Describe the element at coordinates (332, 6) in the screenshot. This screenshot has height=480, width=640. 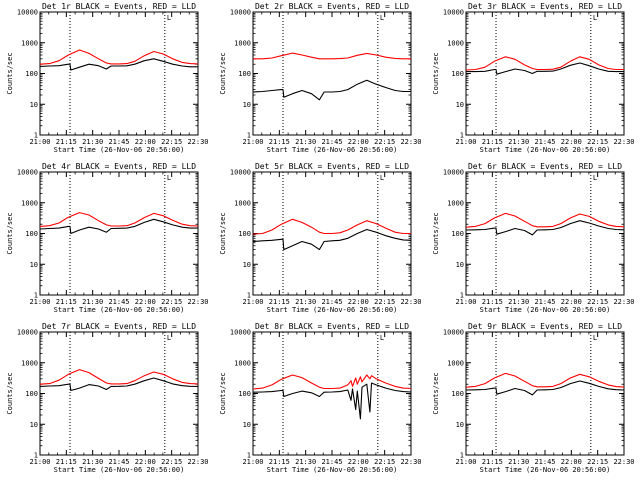
I see `chart-title: Det 2r BLACK = Events, RED = LLD` at that location.